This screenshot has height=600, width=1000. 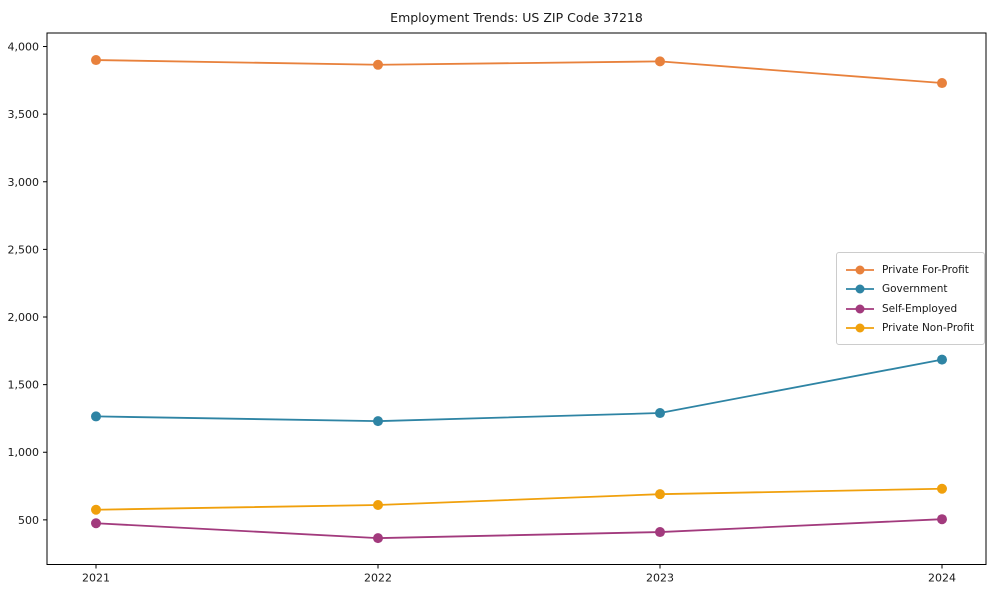 I want to click on series-line-private-non-profit, so click(x=519, y=499).